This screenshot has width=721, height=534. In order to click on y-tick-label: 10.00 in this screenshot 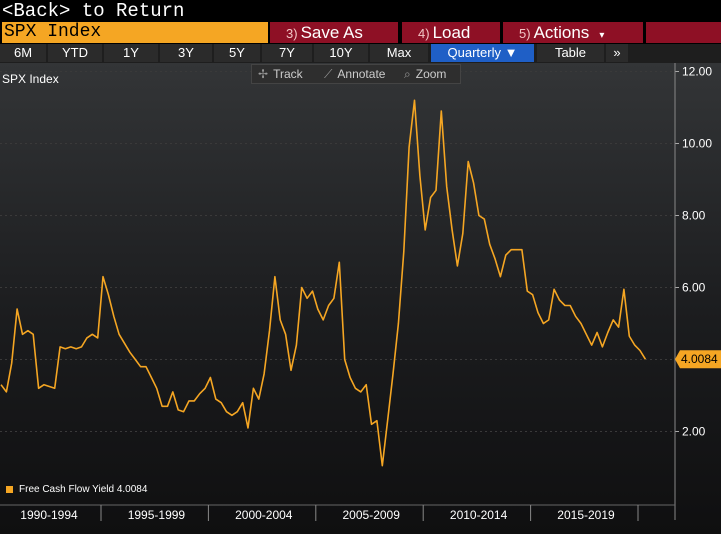, I will do `click(697, 144)`.